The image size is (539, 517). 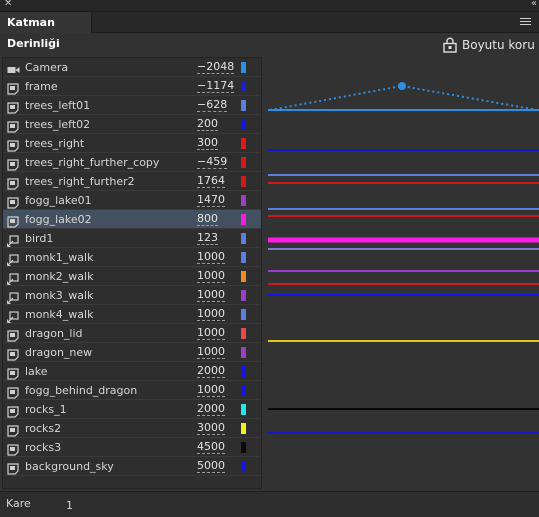 What do you see at coordinates (212, 105) in the screenshot?
I see `layer-depth-value: −628` at bounding box center [212, 105].